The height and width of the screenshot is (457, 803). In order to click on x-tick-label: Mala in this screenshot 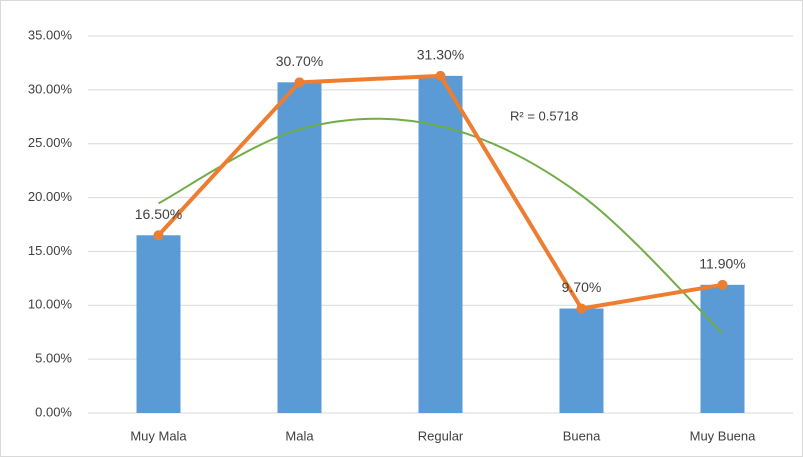, I will do `click(299, 435)`.